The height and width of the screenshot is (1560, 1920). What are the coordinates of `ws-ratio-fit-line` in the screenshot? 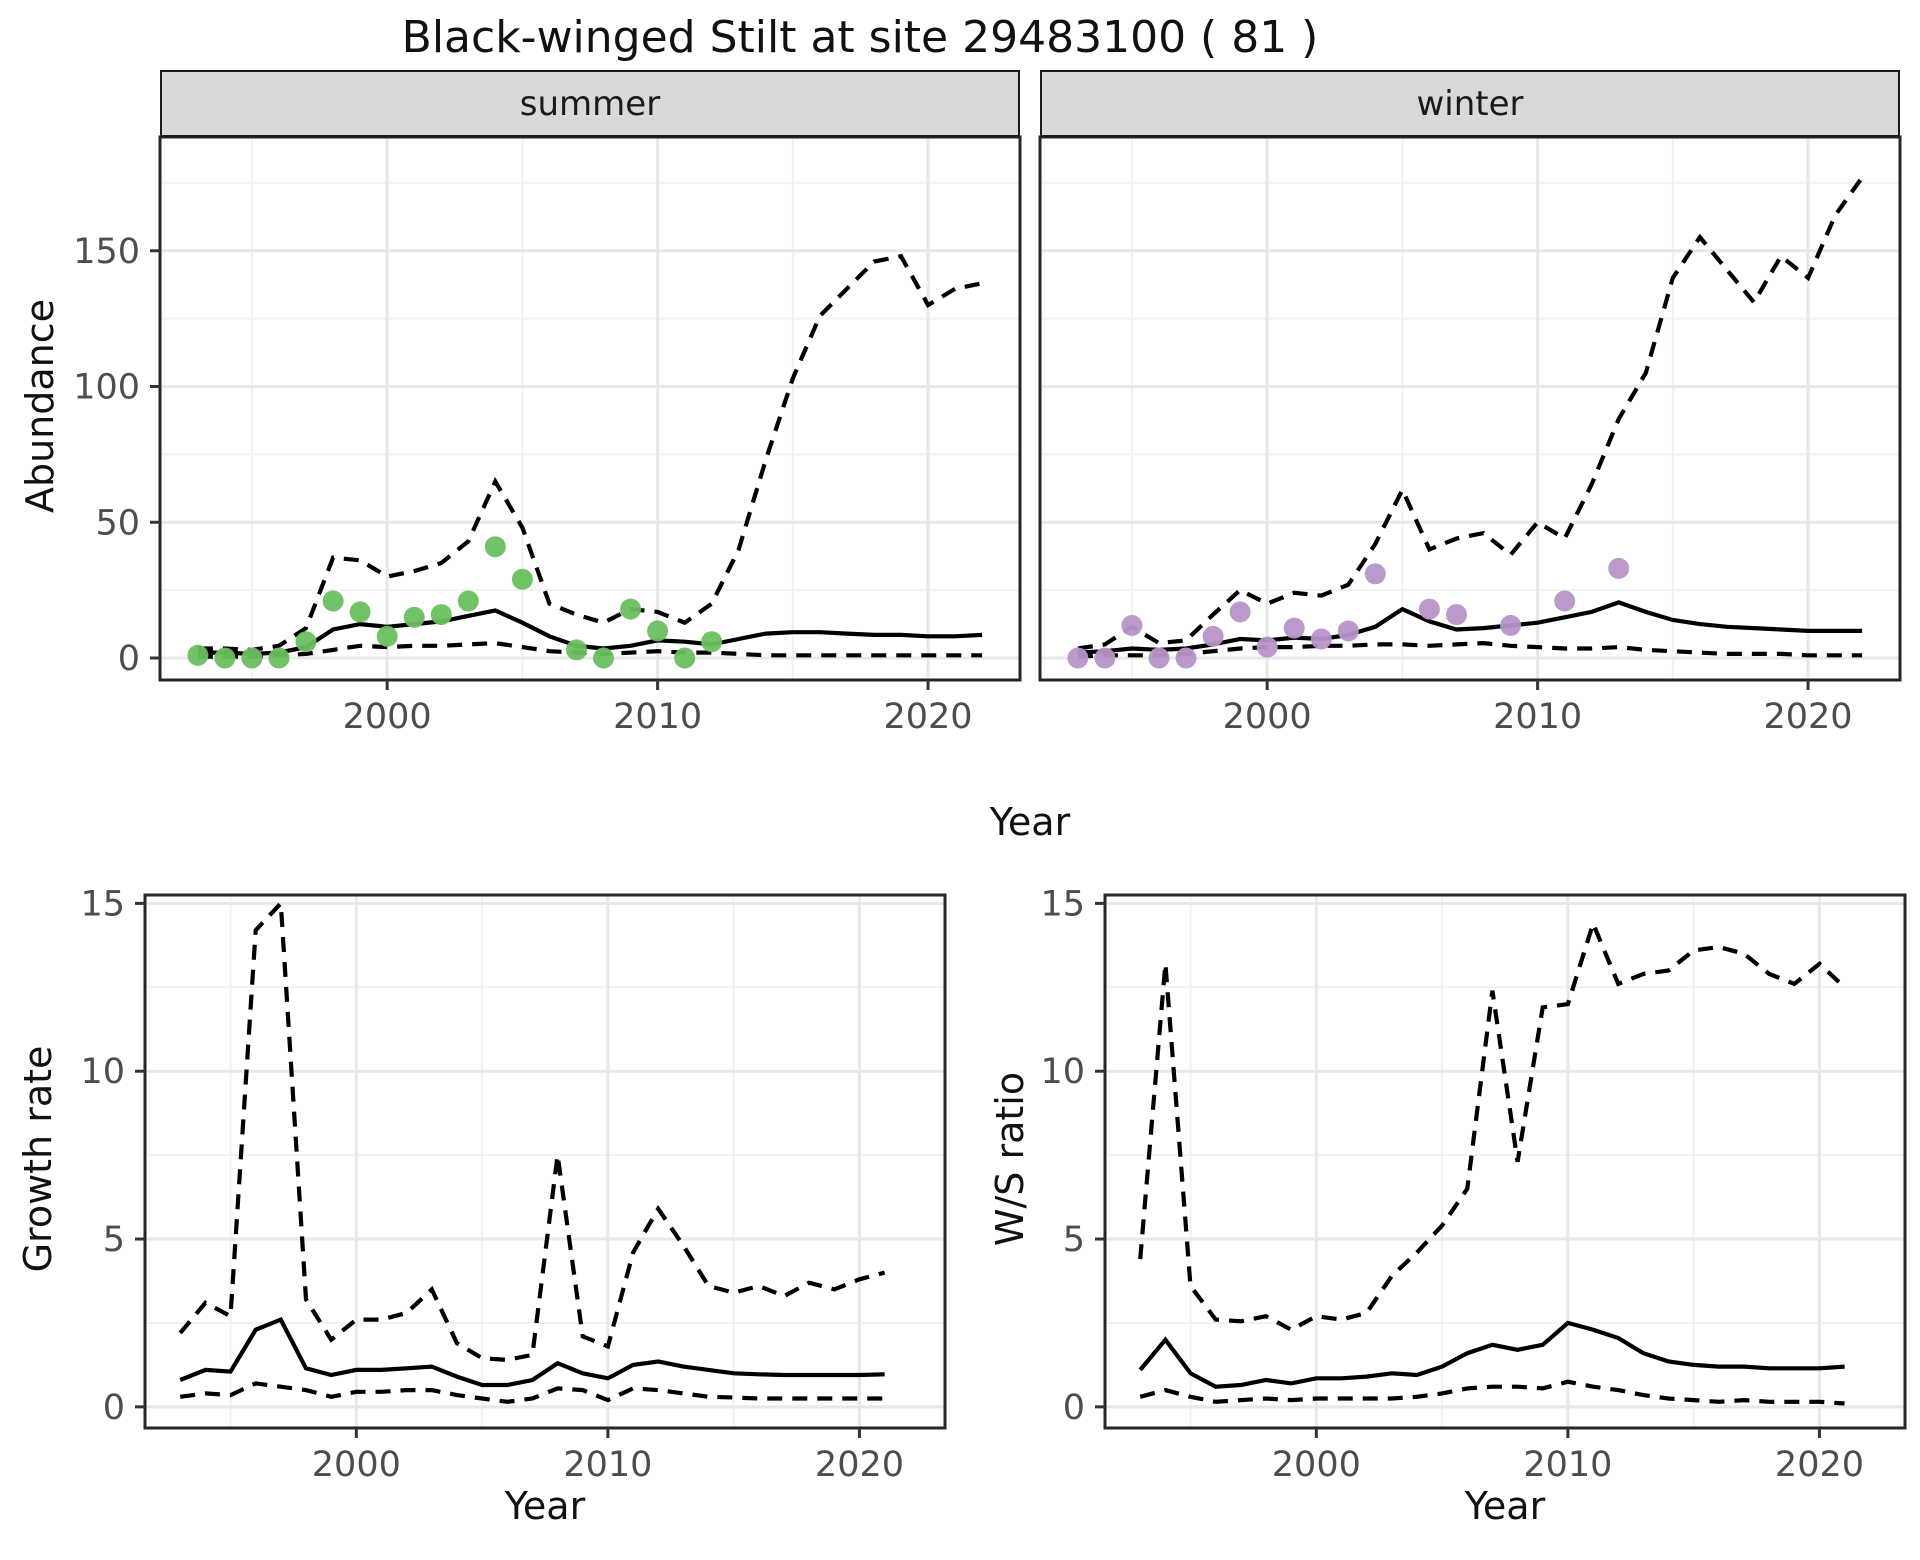 It's located at (1491, 1354).